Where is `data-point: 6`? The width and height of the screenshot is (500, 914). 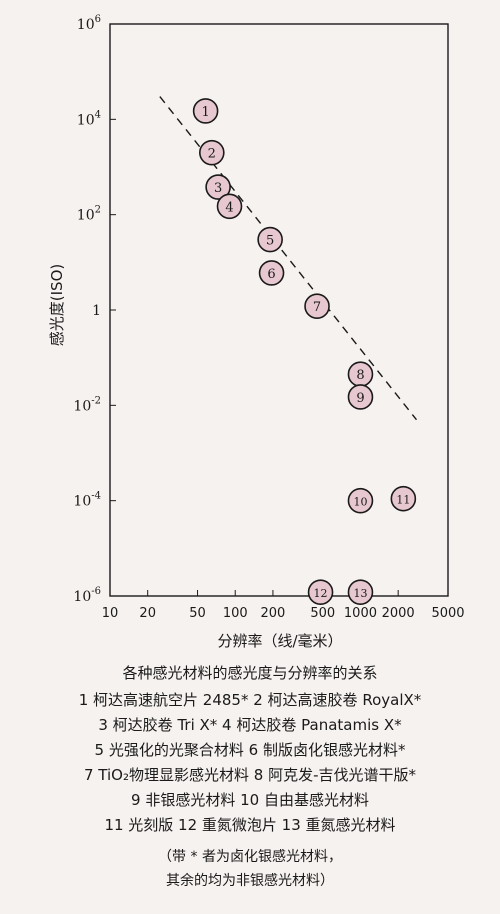
data-point: 6 is located at coordinates (271, 273).